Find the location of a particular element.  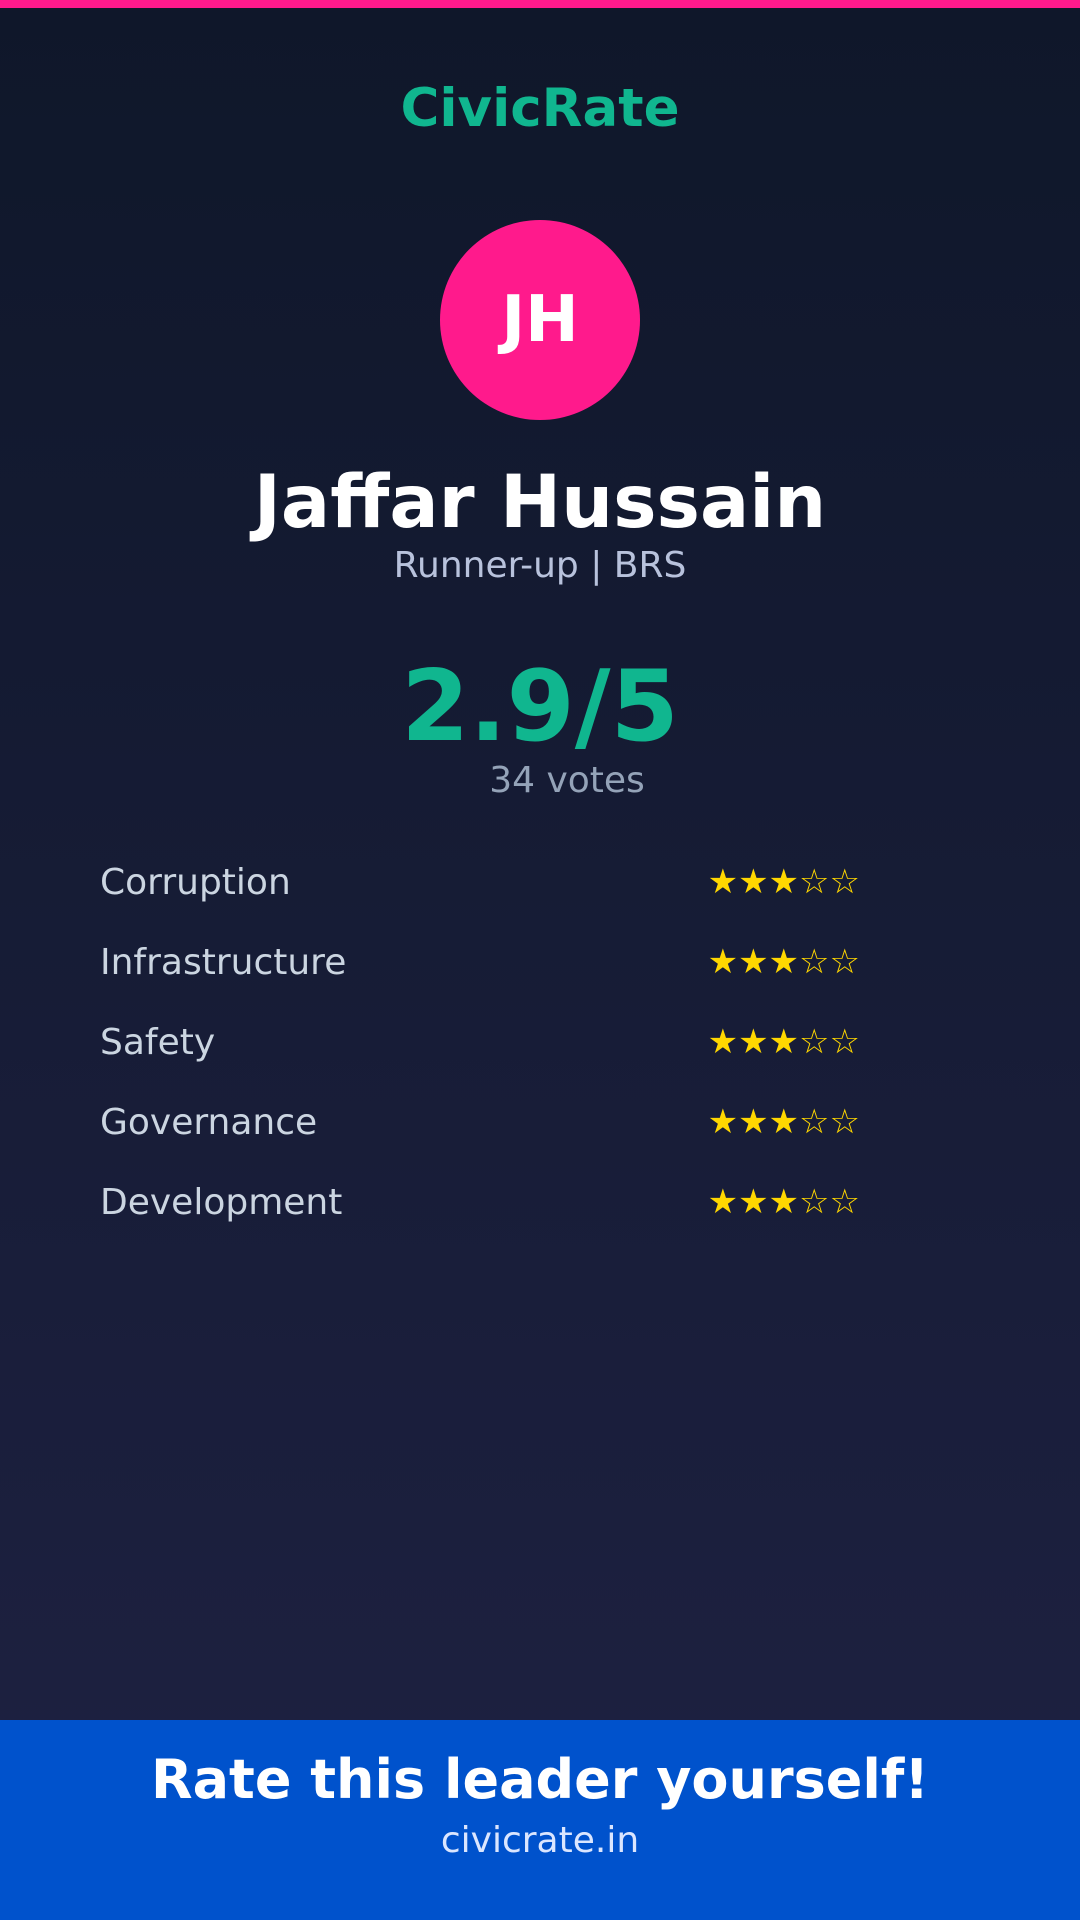

site-url: civicrate.in is located at coordinates (540, 1840).